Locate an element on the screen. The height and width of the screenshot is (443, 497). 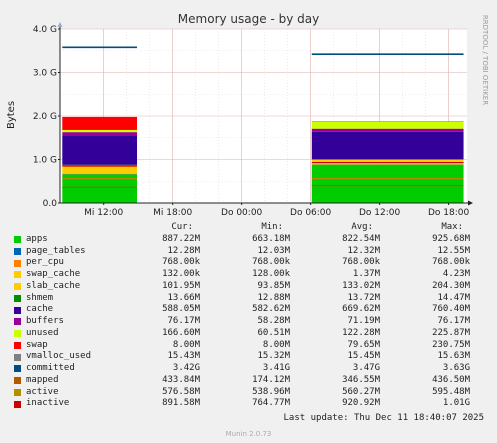
legend-name: slab_cache is located at coordinates (53, 285).